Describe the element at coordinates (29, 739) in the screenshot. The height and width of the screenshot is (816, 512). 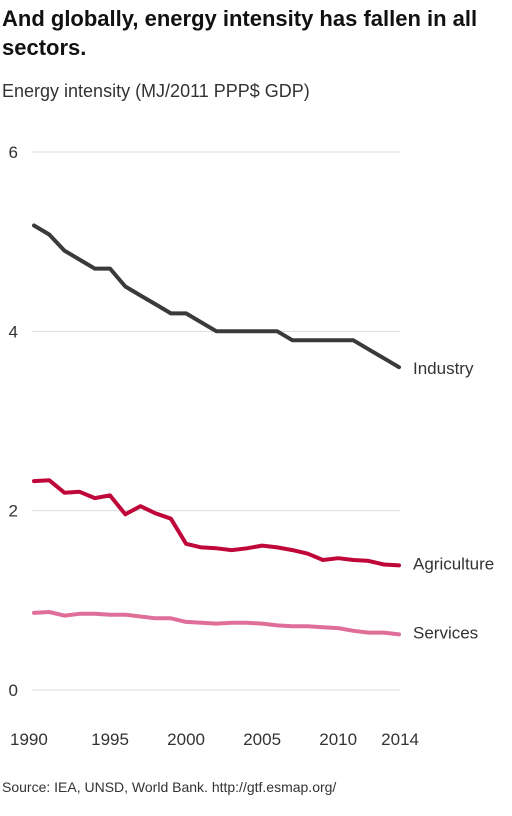
I see `x-tick-label: 1990` at that location.